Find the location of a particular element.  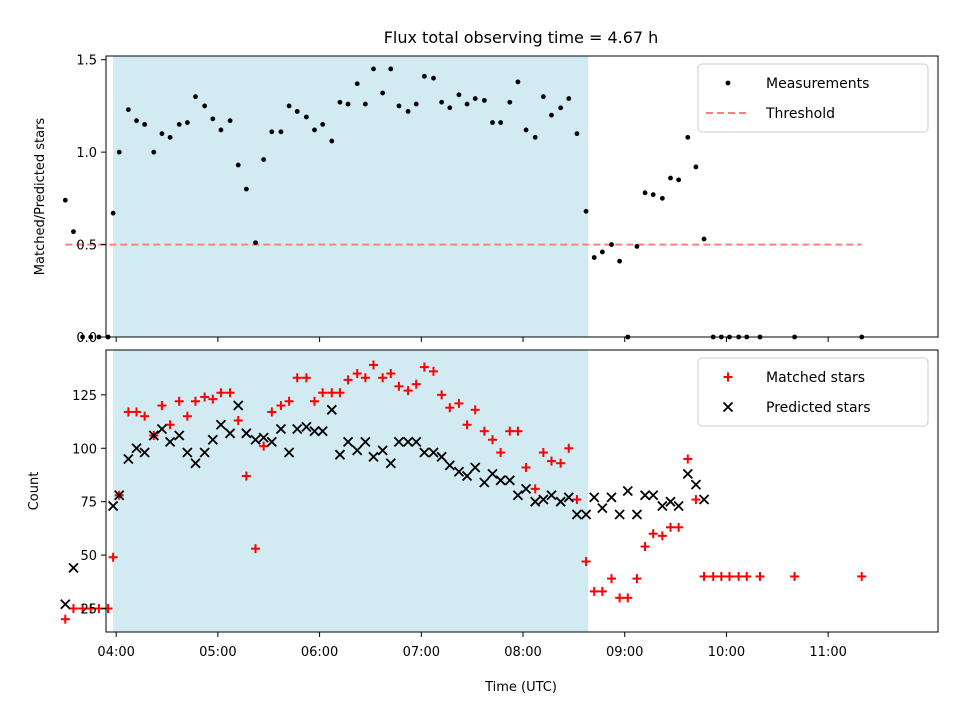

y-tick-label: 75 is located at coordinates (88, 503).